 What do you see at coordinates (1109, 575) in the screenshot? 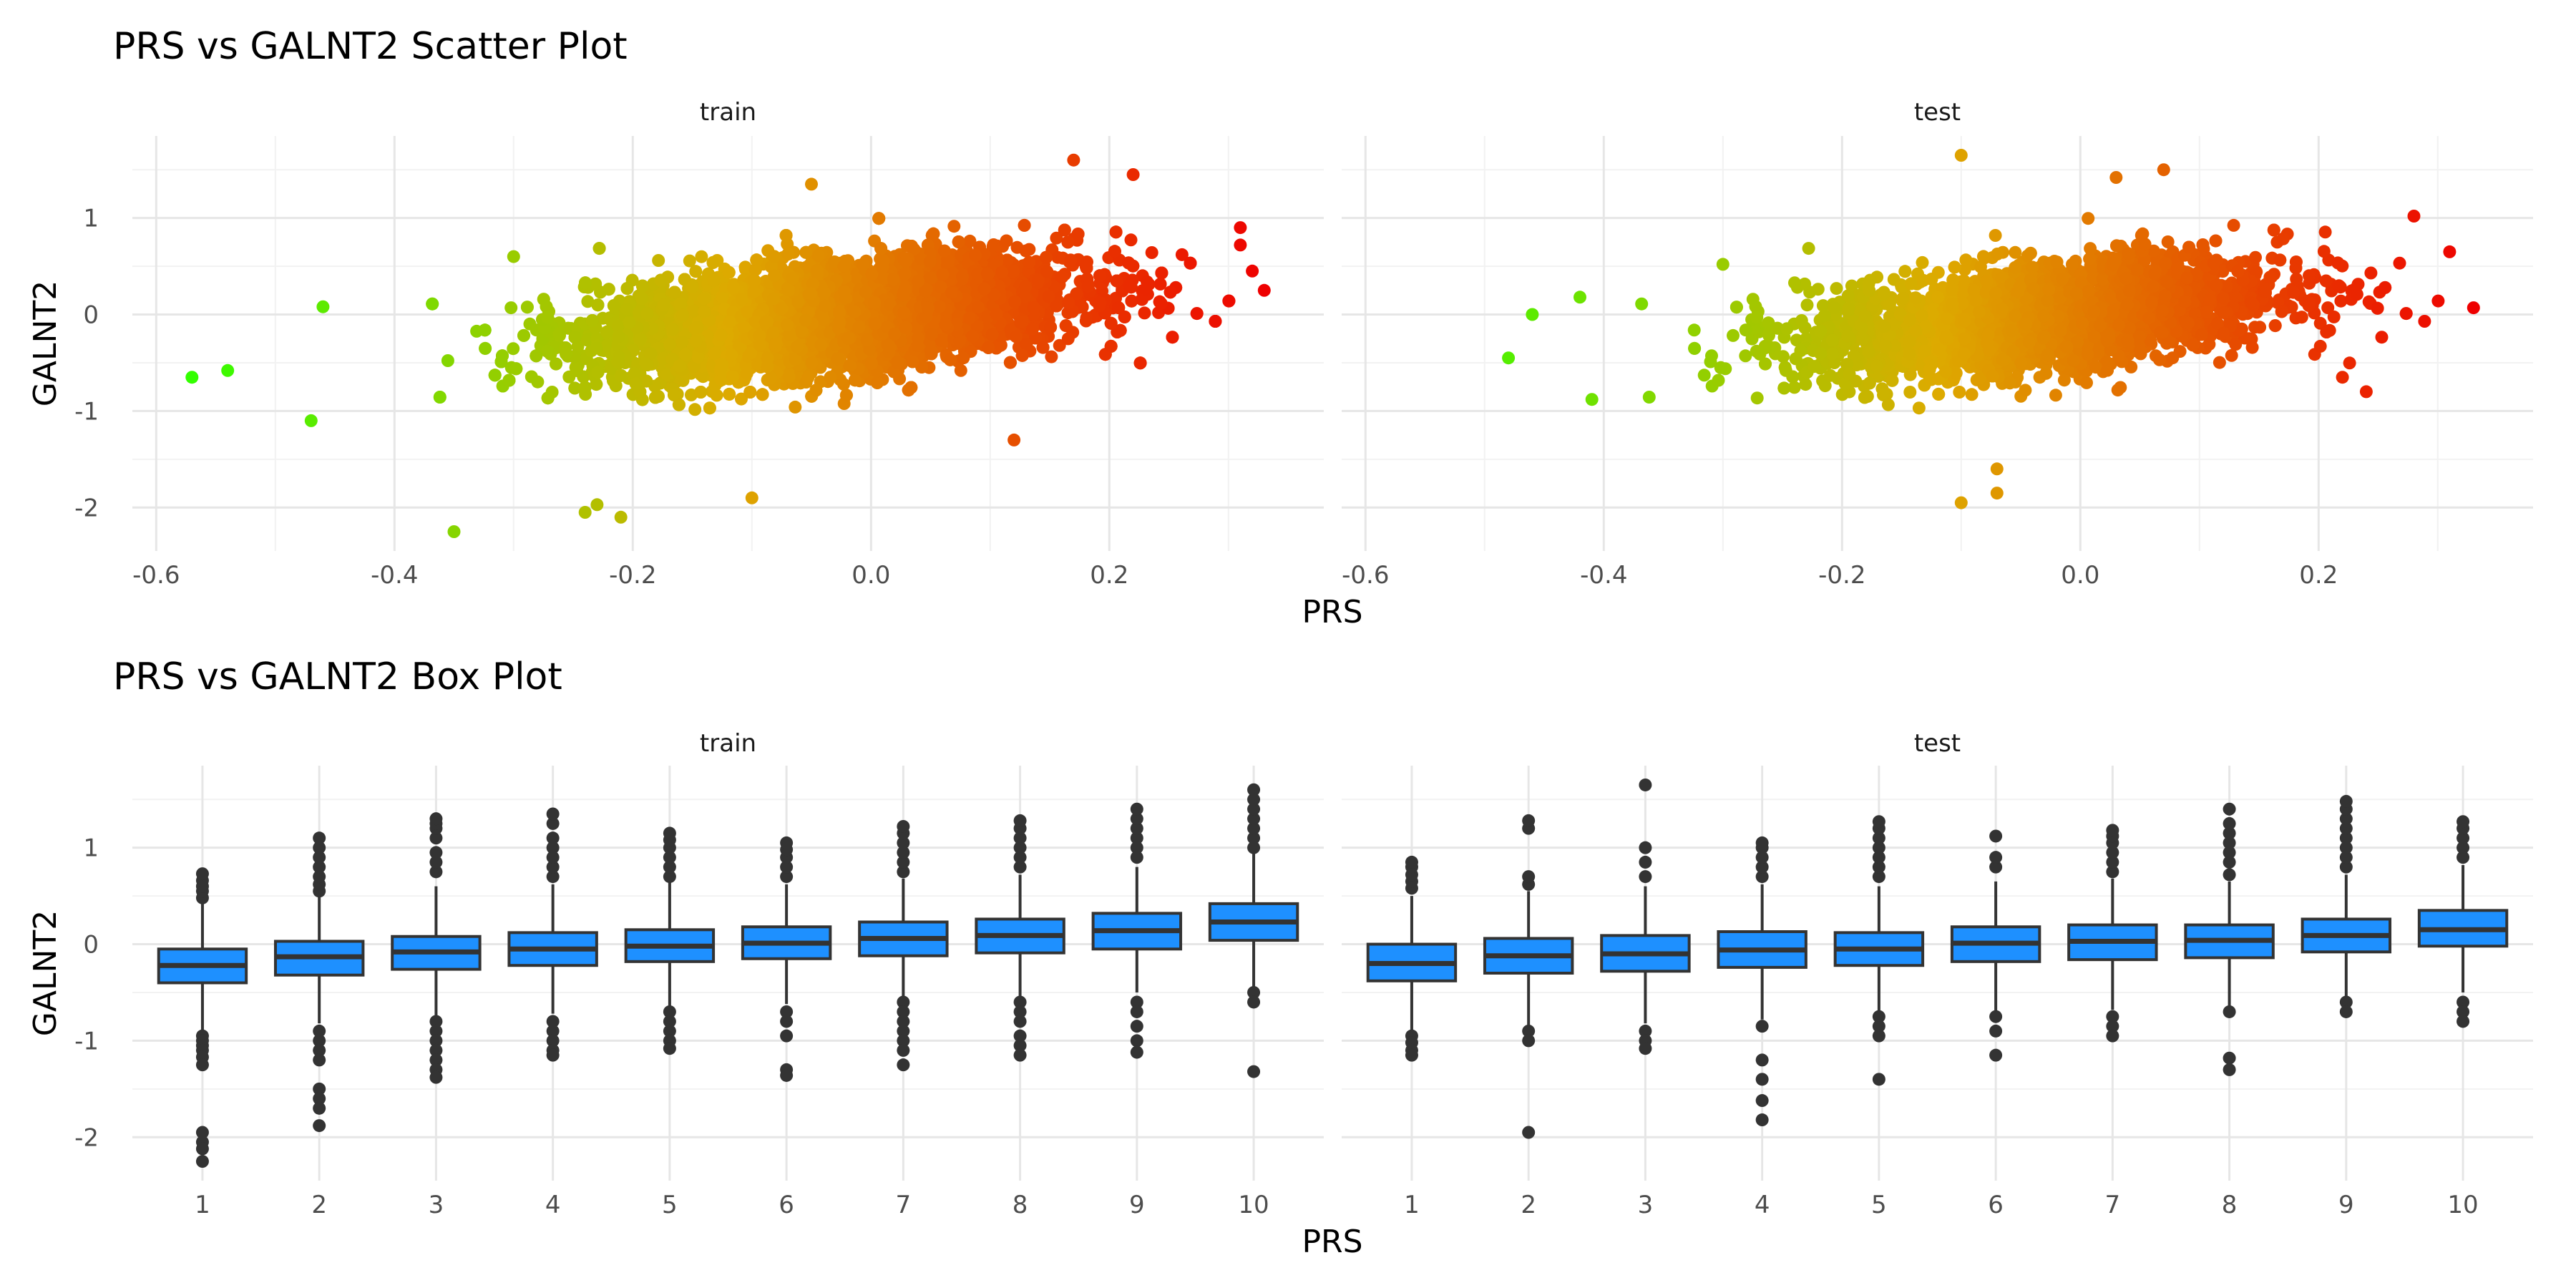
I see `x-tick-label: 0.2` at bounding box center [1109, 575].